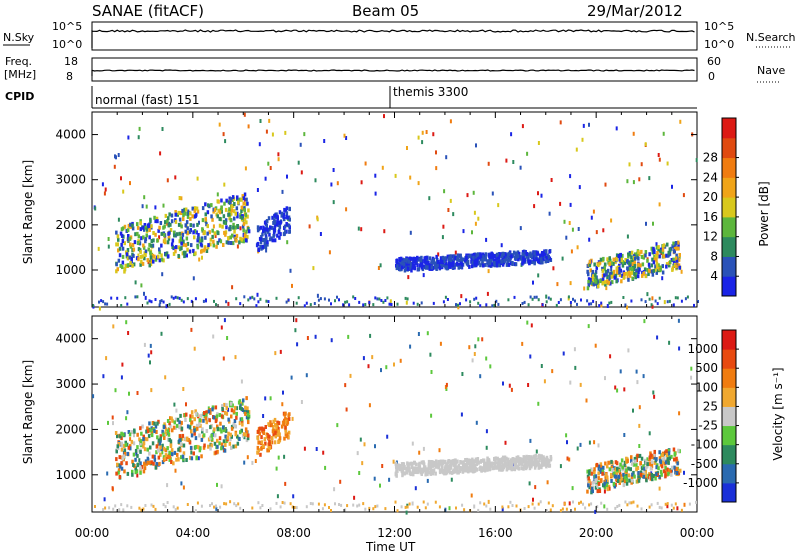 The image size is (800, 554). Describe the element at coordinates (700, 483) in the screenshot. I see `colorbar-tick-label: -1000` at that location.